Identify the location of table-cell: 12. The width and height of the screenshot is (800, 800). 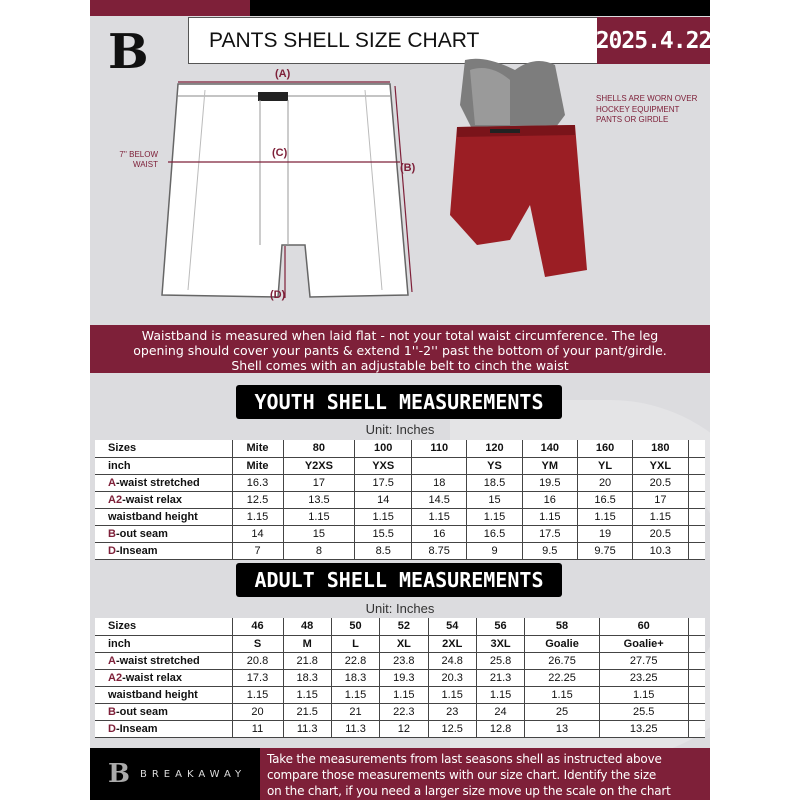
(404, 729).